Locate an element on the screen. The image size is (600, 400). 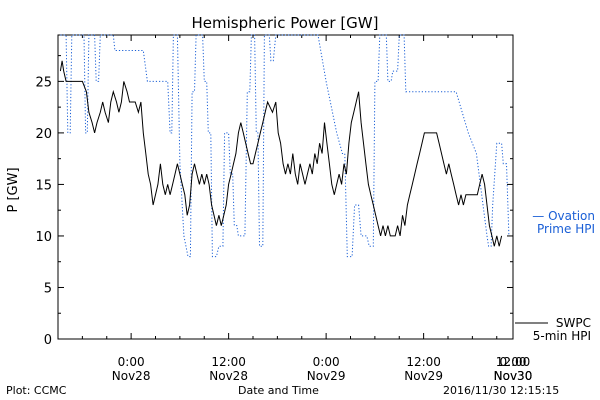
y-axis-label: P [GW] is located at coordinates (13, 189).